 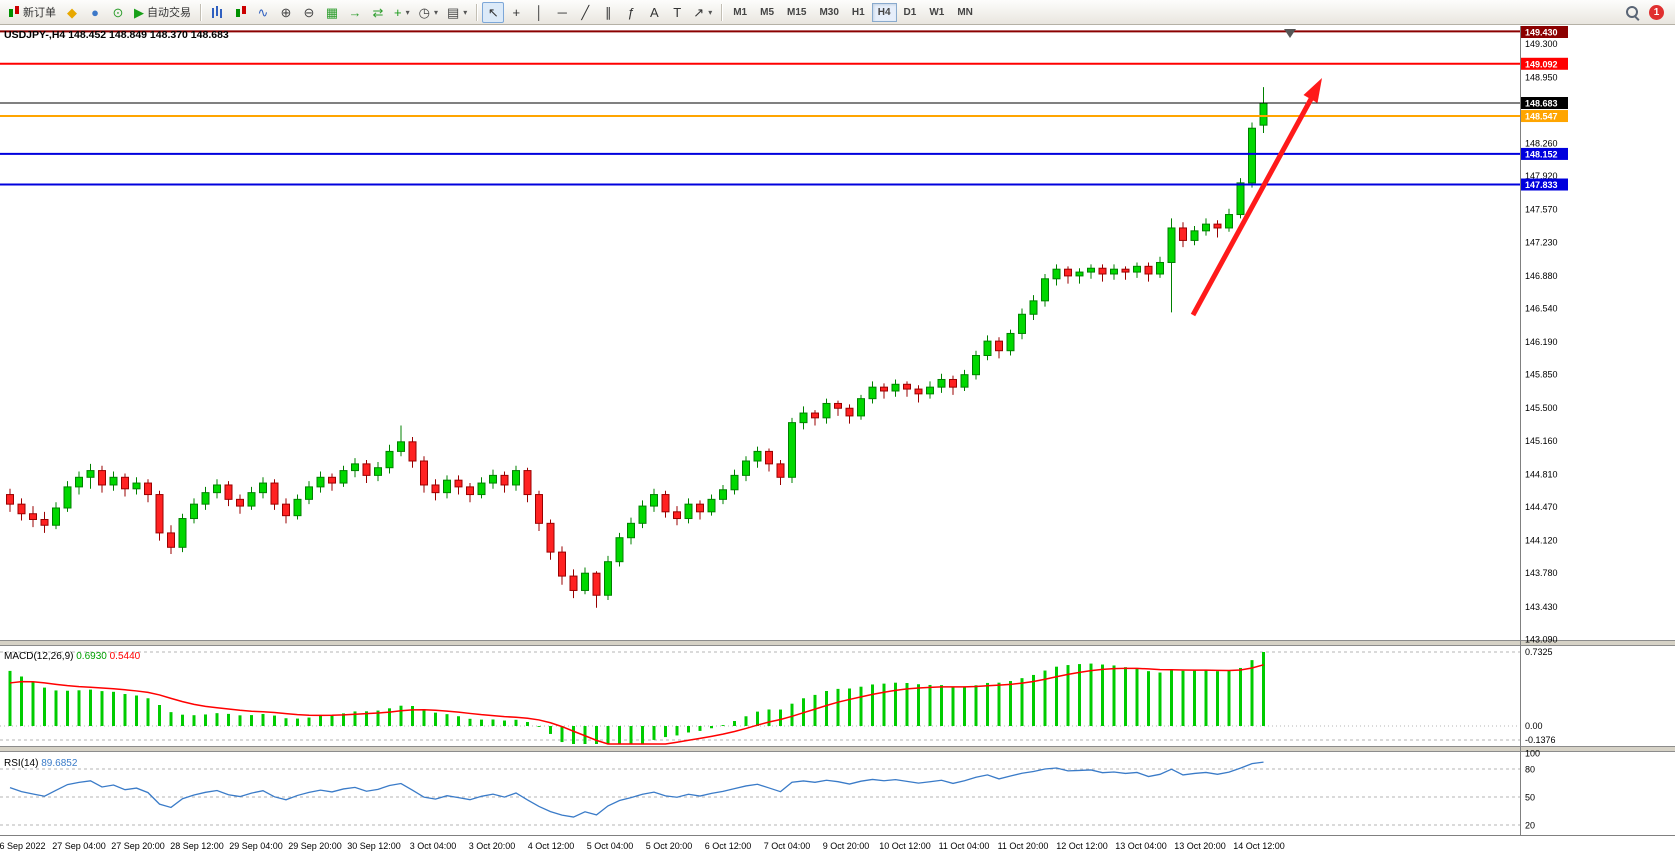 I want to click on tile-windows-icon: ▦, so click(x=332, y=12).